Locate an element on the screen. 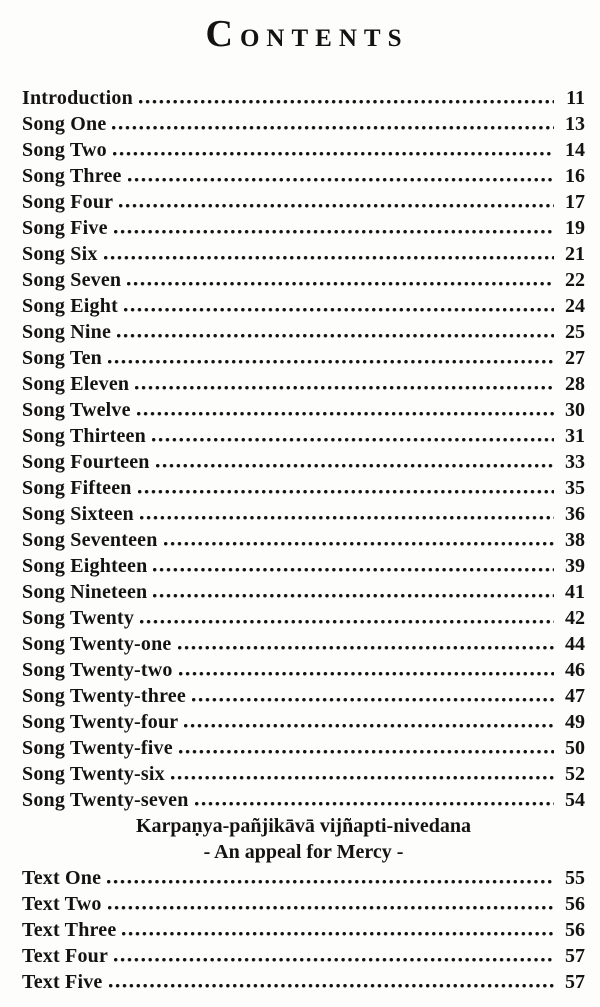  toc-entry-page: 16 is located at coordinates (575, 176).